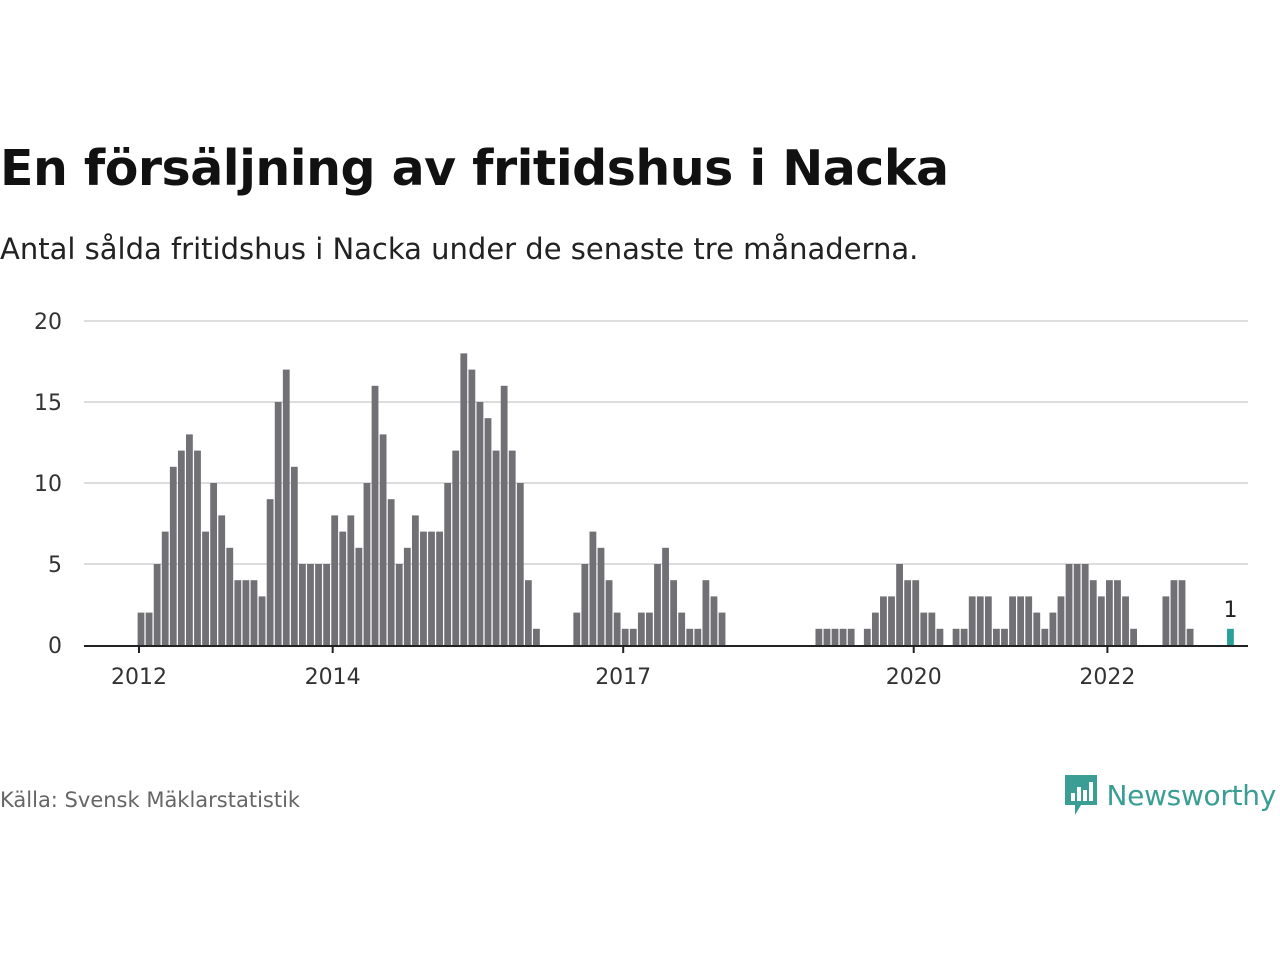 Image resolution: width=1280 pixels, height=960 pixels. Describe the element at coordinates (474, 168) in the screenshot. I see `chart-title: En försäljning av fritidshus i Nacka` at that location.